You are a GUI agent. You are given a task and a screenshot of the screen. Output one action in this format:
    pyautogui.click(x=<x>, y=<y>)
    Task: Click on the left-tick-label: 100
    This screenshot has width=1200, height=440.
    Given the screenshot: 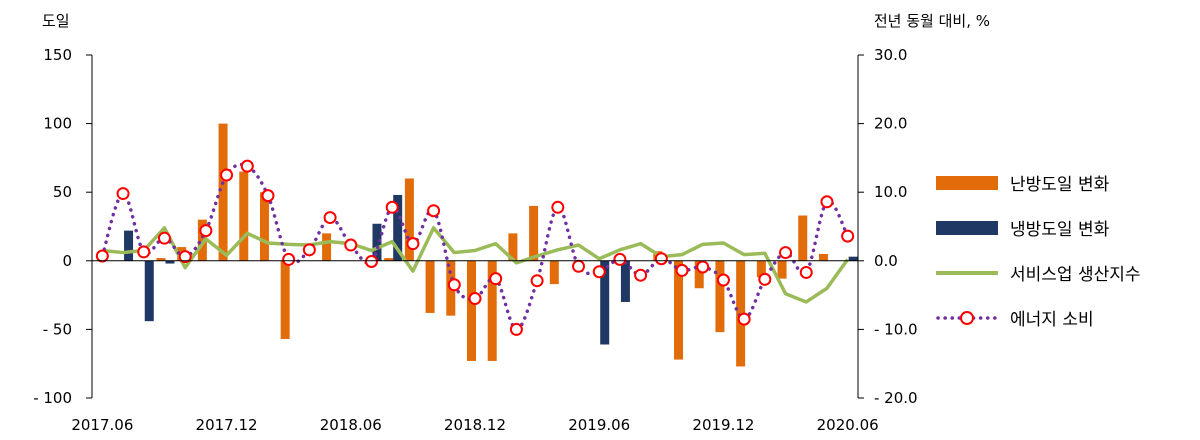 What is the action you would take?
    pyautogui.click(x=57, y=124)
    